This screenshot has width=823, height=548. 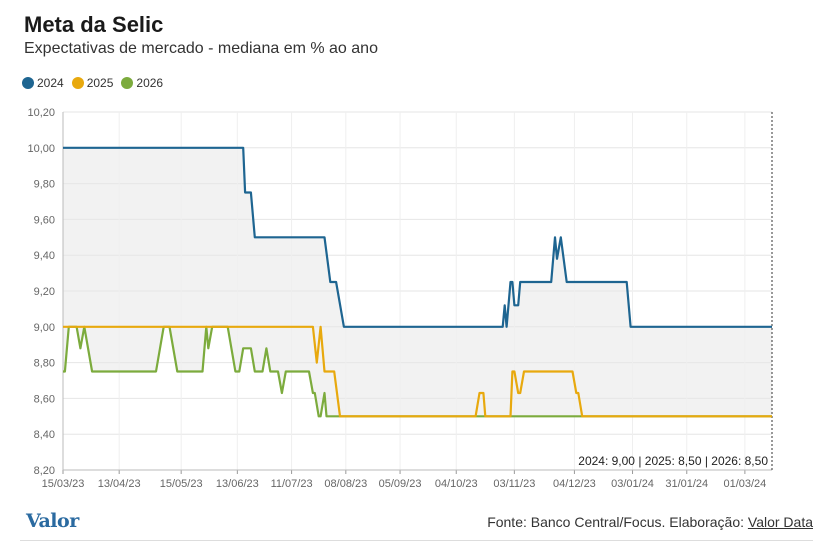 I want to click on y-tick-label: 10,00, so click(x=41, y=149).